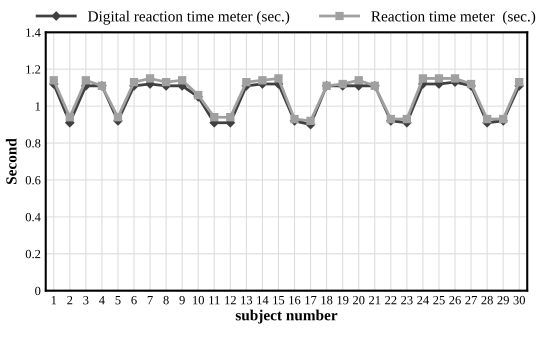  What do you see at coordinates (11, 161) in the screenshot?
I see `y-axis-title: Second` at bounding box center [11, 161].